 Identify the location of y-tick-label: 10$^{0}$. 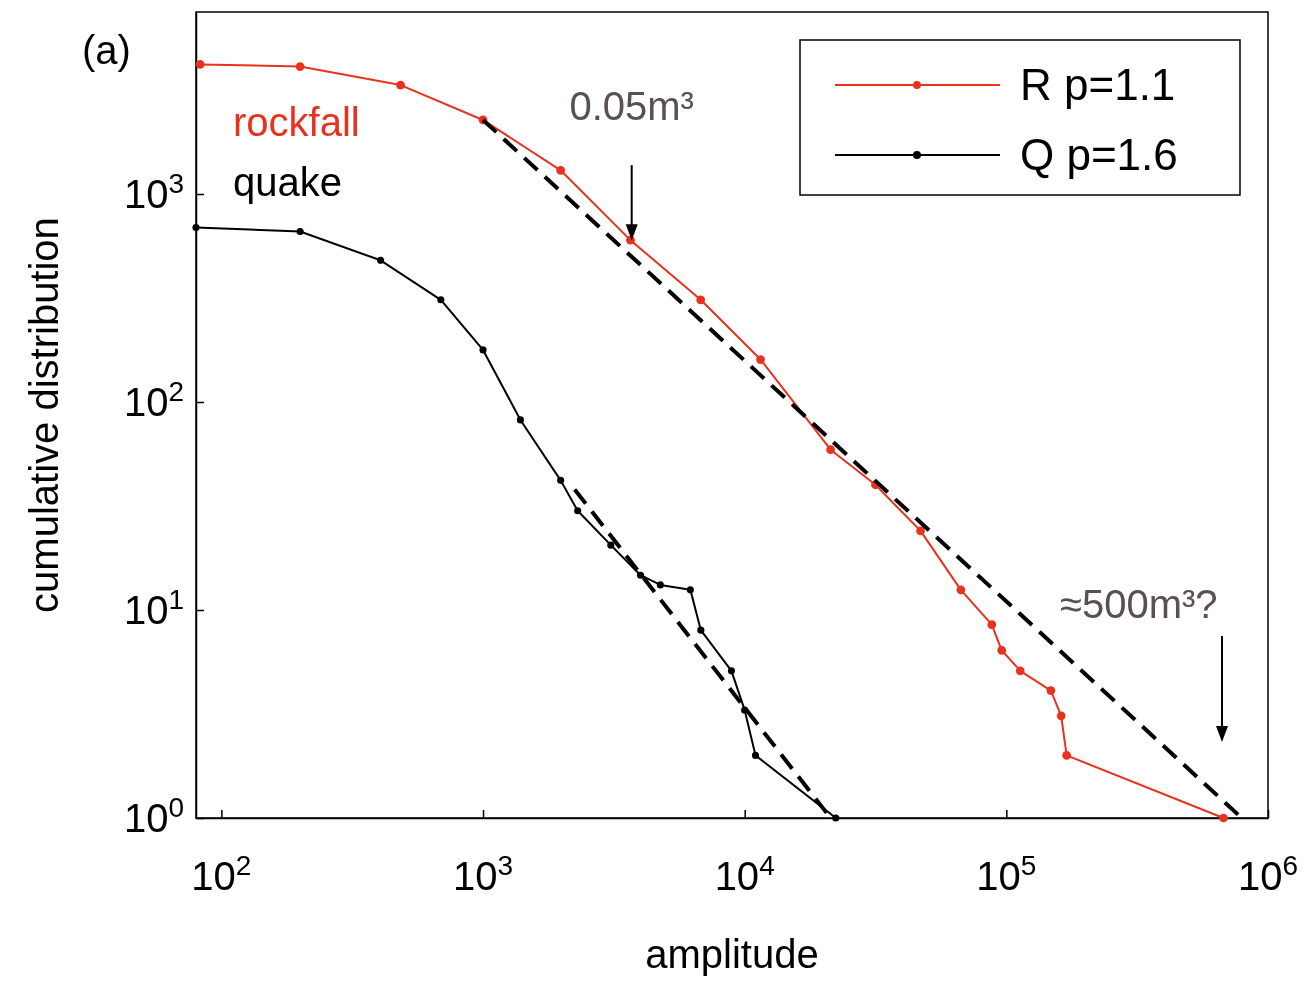
(153, 815).